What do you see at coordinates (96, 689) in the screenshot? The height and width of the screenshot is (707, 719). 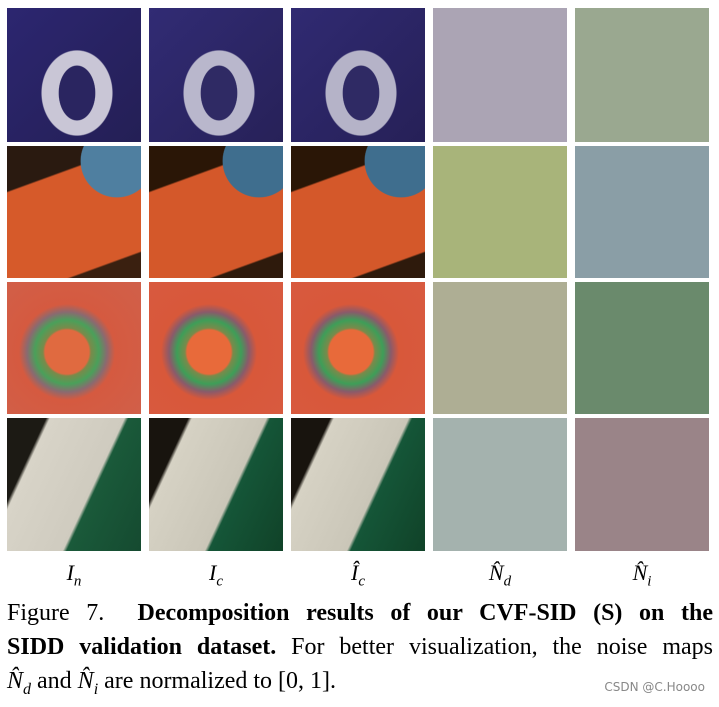 I see `symbol-sub: i` at bounding box center [96, 689].